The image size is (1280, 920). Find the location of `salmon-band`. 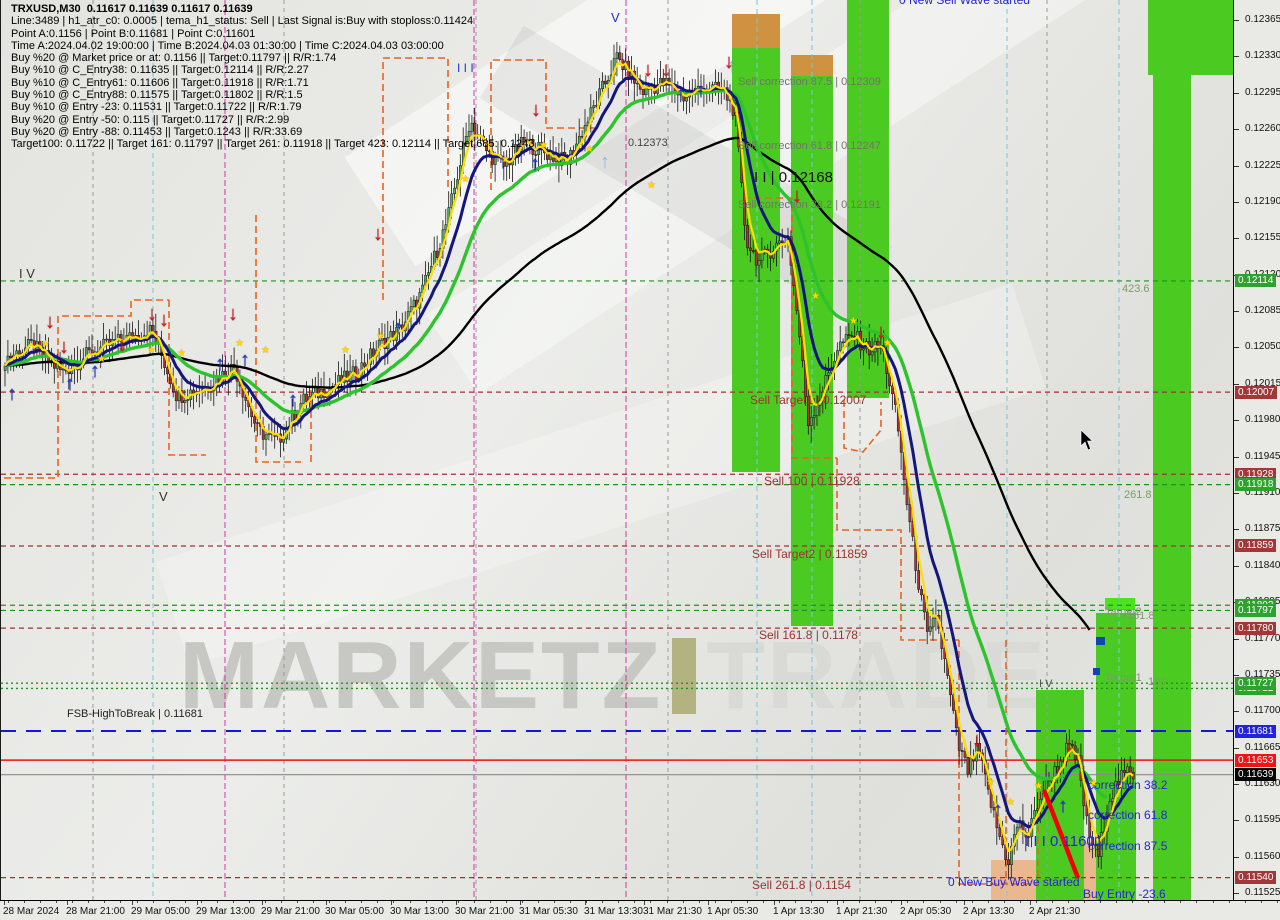

salmon-band is located at coordinates (1015, 880).